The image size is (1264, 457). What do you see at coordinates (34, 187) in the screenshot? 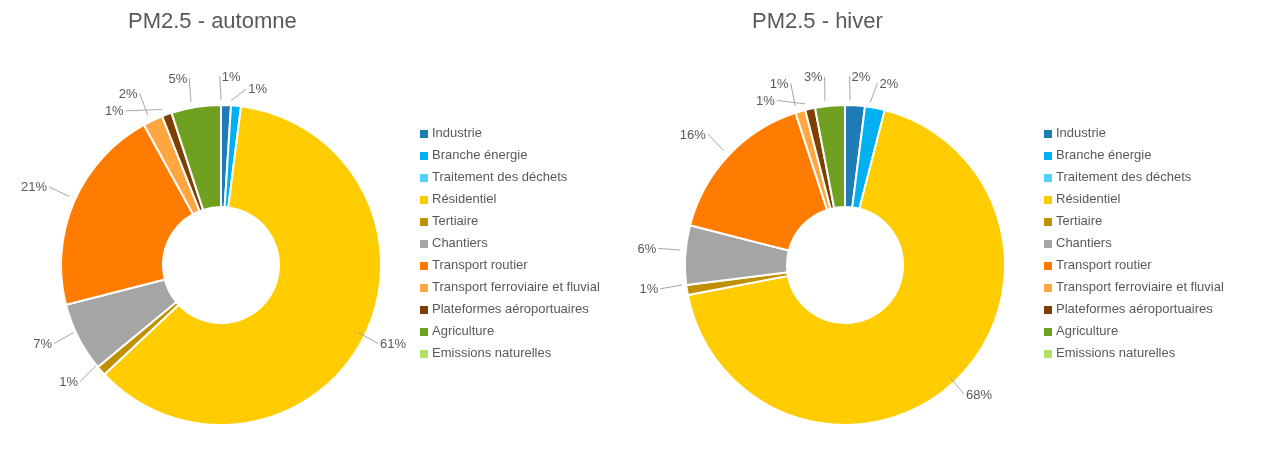
I see `data-label: 21%` at bounding box center [34, 187].